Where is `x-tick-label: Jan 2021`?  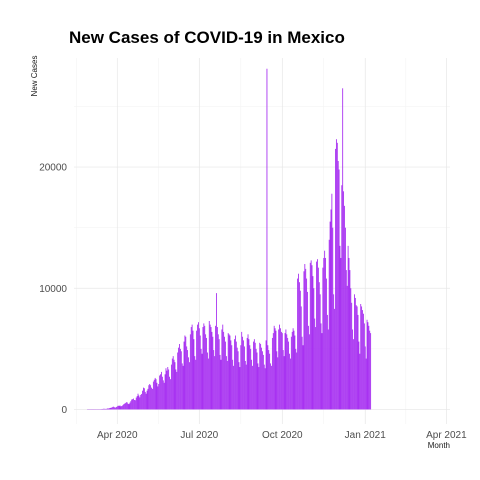 x-tick-label: Jan 2021 is located at coordinates (366, 435).